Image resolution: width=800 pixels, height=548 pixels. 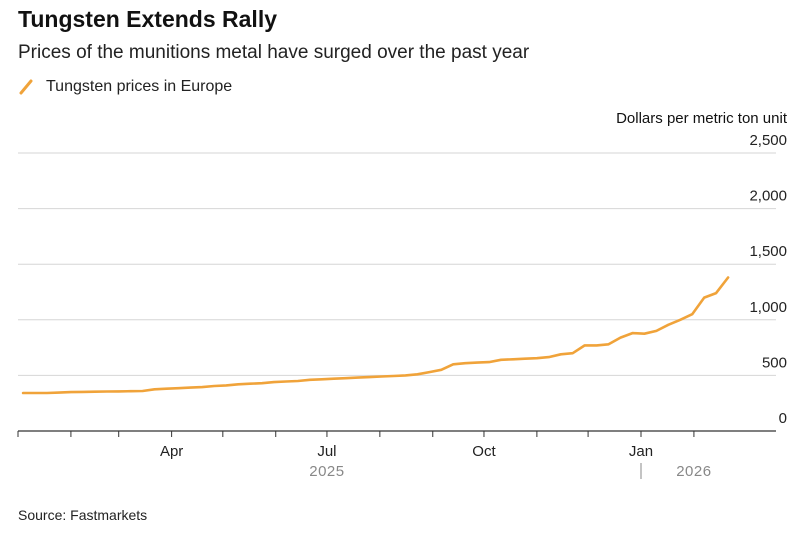 I want to click on x-tick-label: Apr, so click(x=171, y=451).